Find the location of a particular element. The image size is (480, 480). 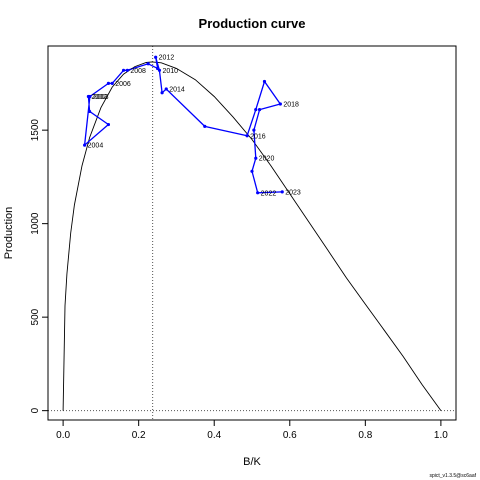

year-label: 2003 is located at coordinates (101, 97).